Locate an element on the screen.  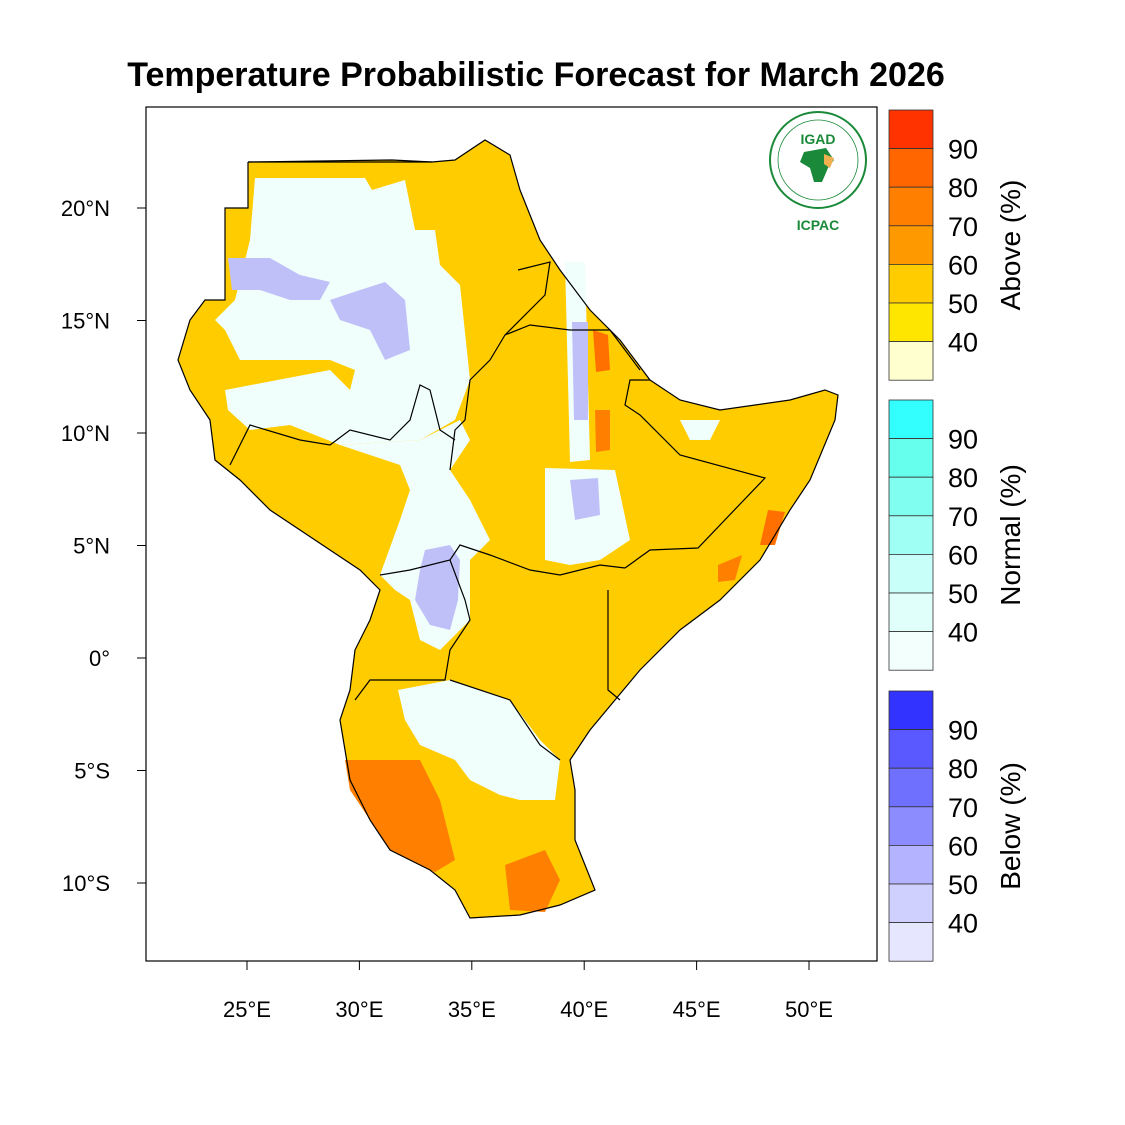
region-normal-somalia is located at coordinates (700, 430).